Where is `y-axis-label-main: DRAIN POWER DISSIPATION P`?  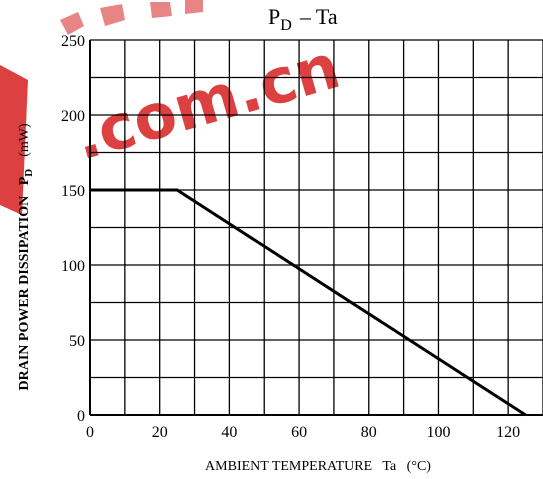
y-axis-label-main: DRAIN POWER DISSIPATION P is located at coordinates (24, 283).